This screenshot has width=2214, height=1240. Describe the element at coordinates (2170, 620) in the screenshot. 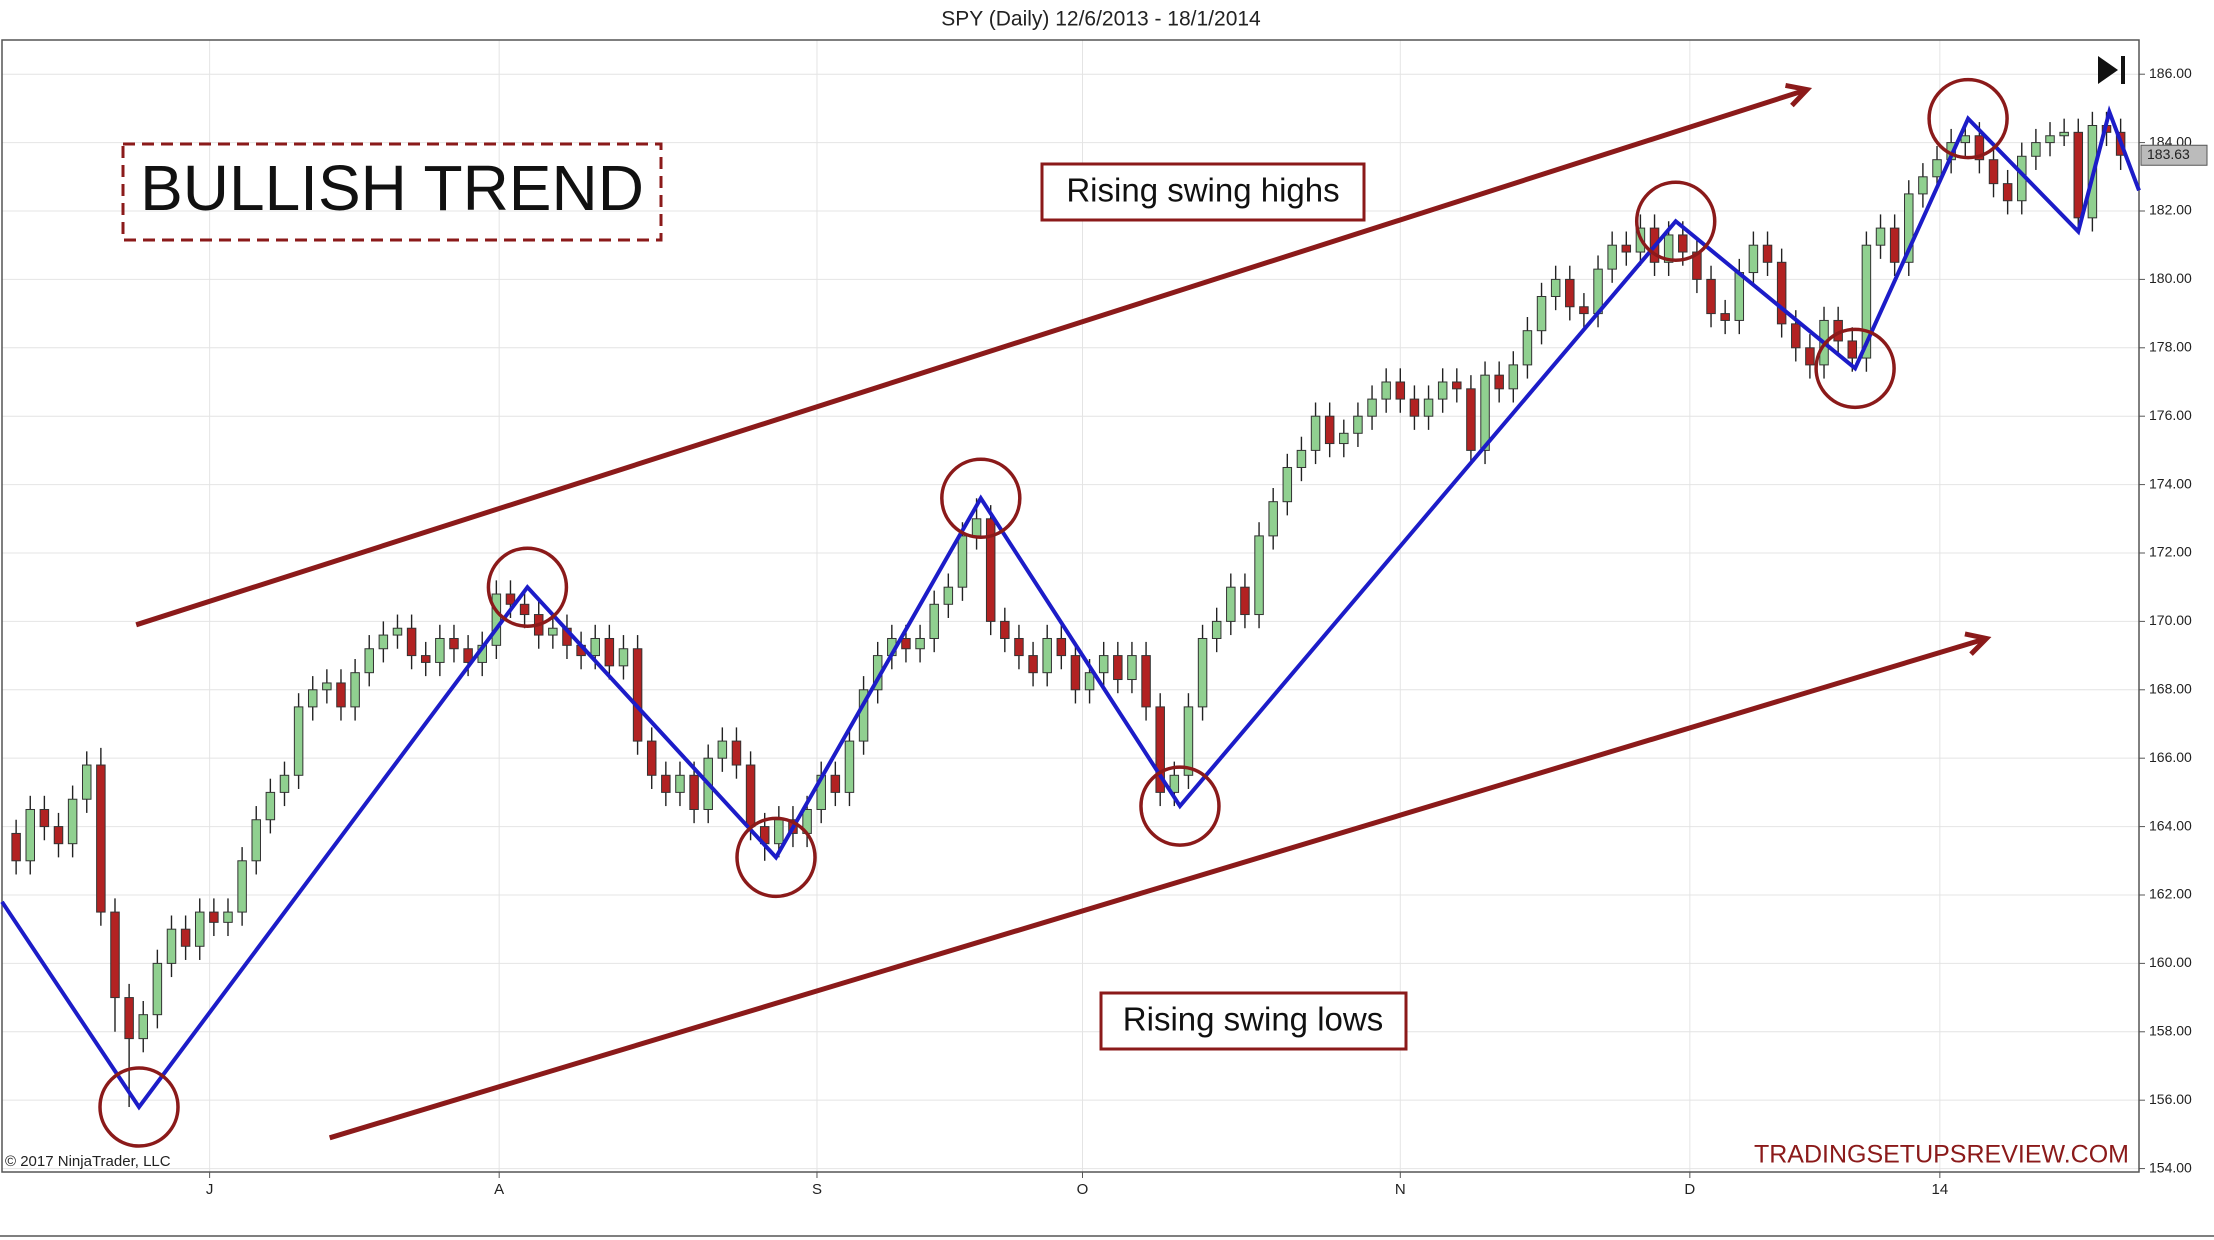

I see `y-tick-label: 170.00` at that location.